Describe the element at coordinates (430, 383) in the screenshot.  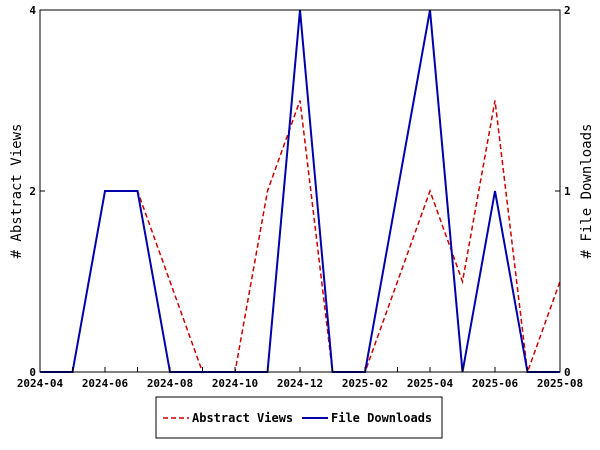
I see `x-tick-label: 2025-04` at that location.